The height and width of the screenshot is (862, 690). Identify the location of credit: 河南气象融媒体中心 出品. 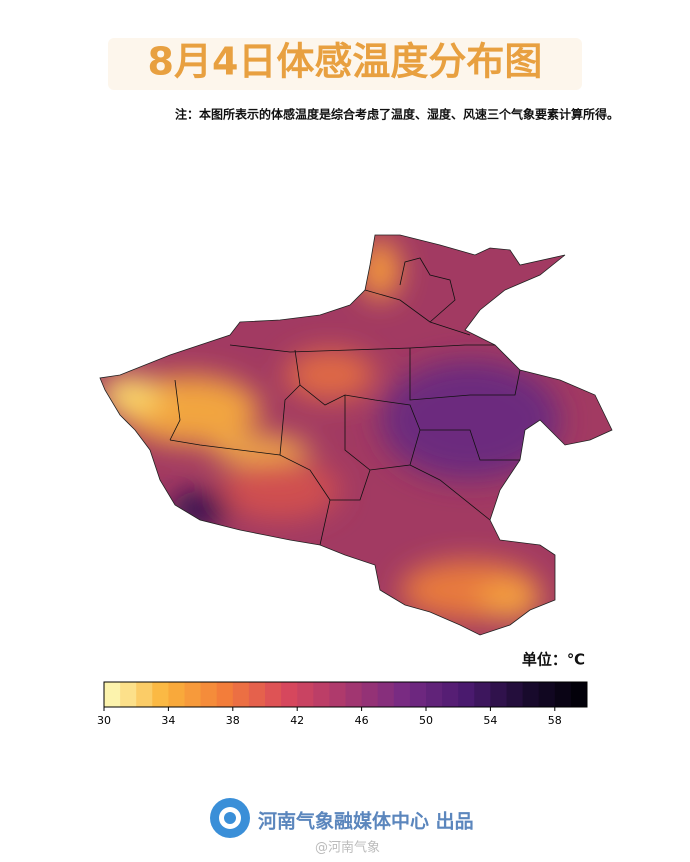
(366, 821).